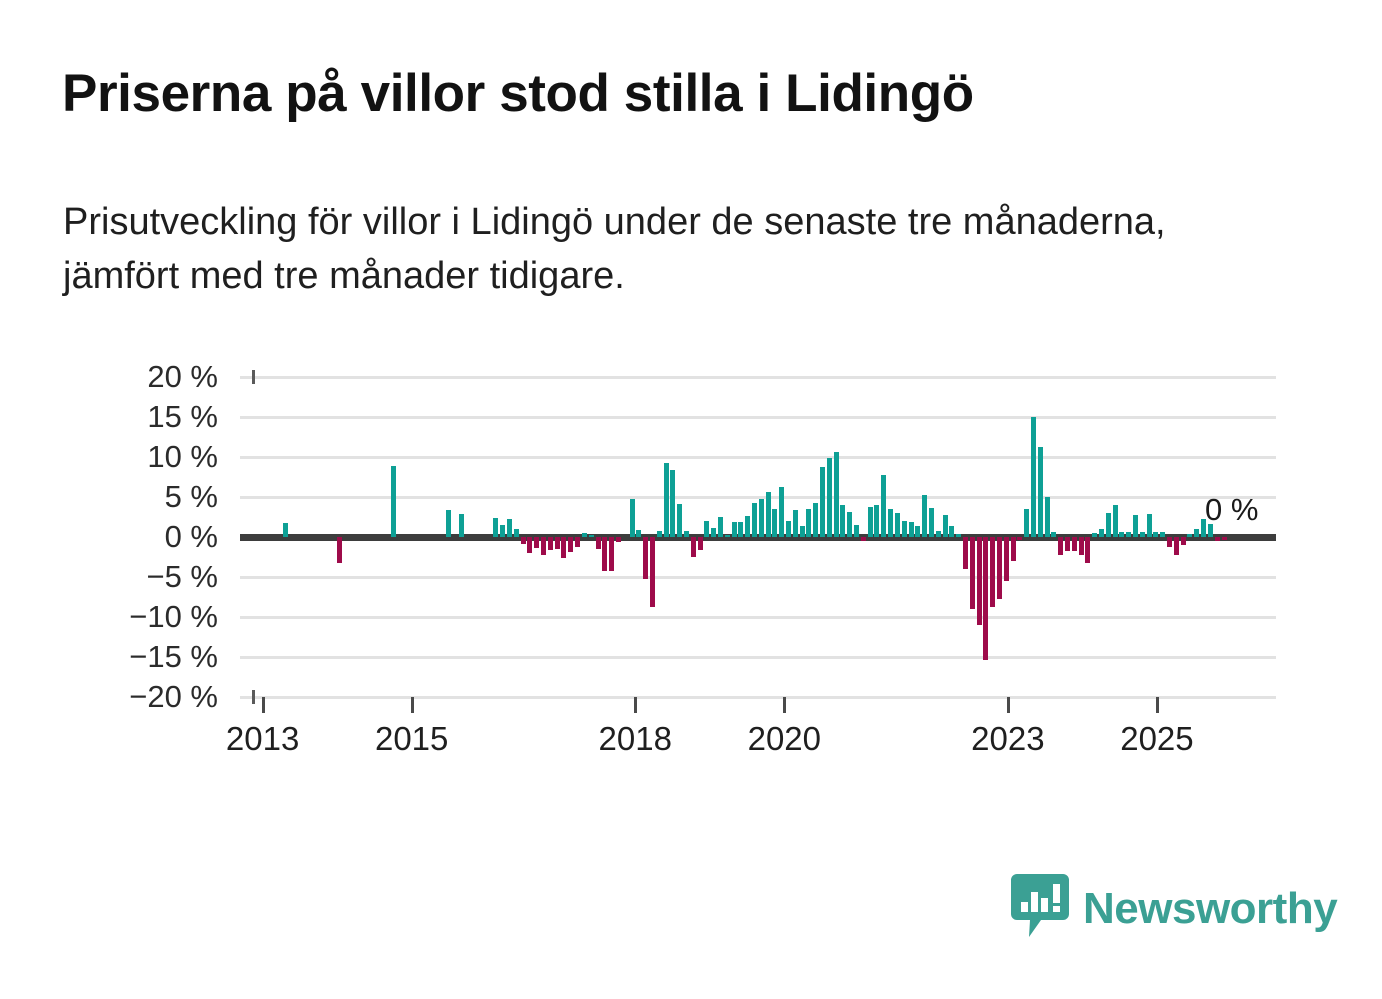 This screenshot has height=999, width=1382. I want to click on zero-axis-line, so click(758, 537).